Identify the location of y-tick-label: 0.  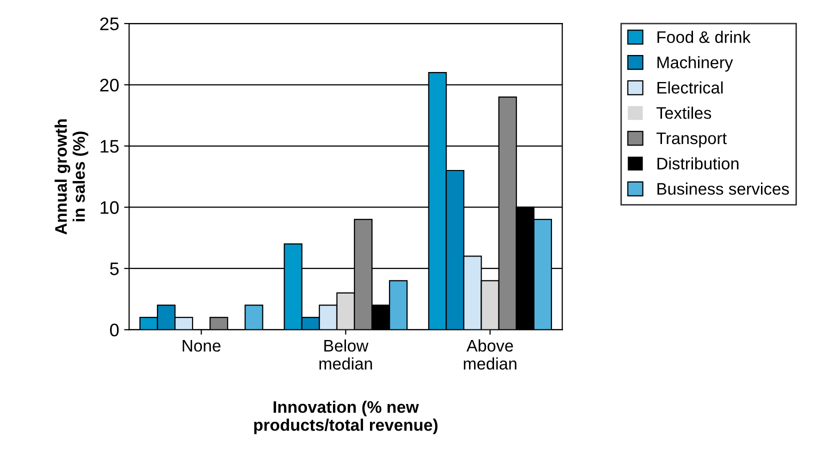
(114, 330).